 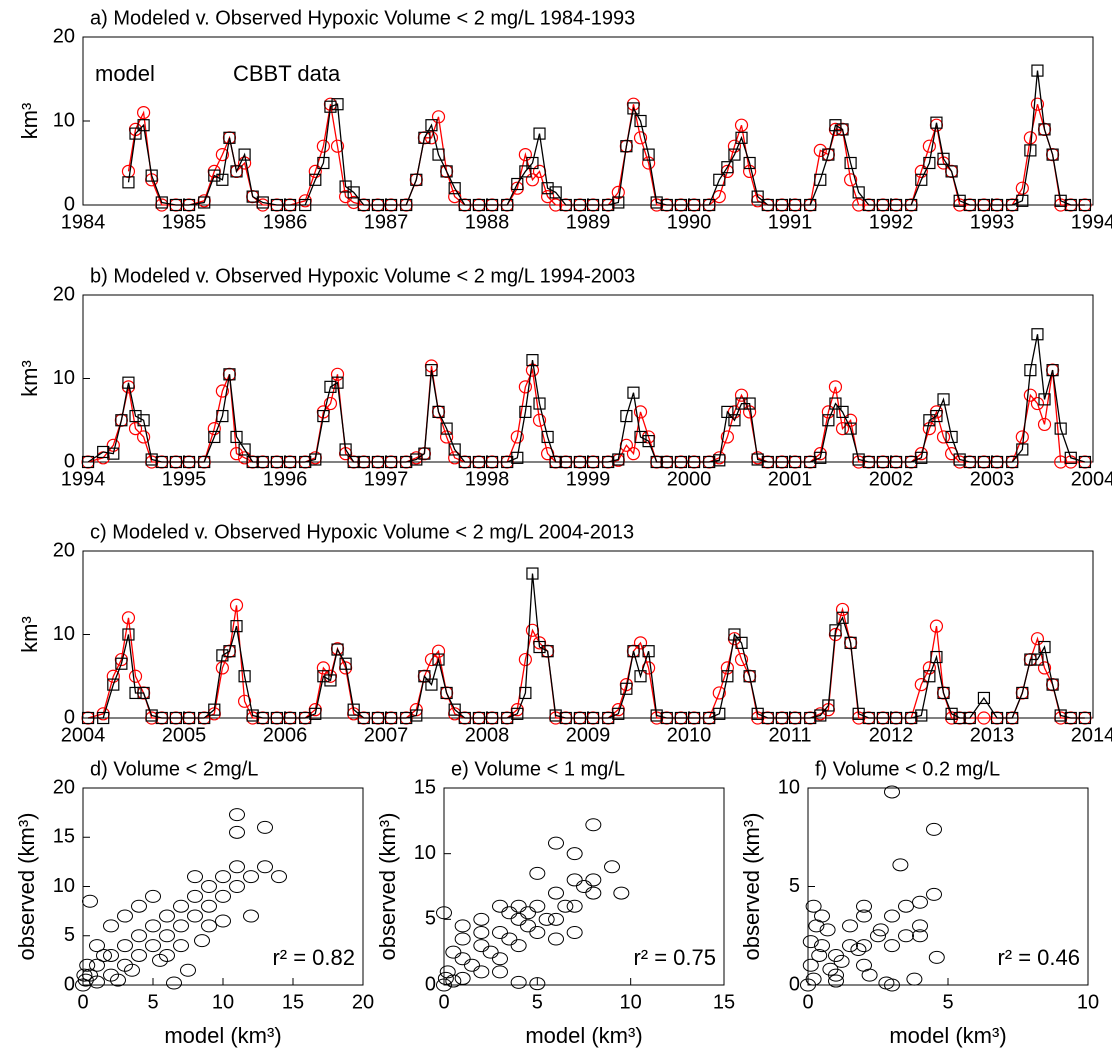 I want to click on annotation: r² = 0.82, so click(x=313, y=957).